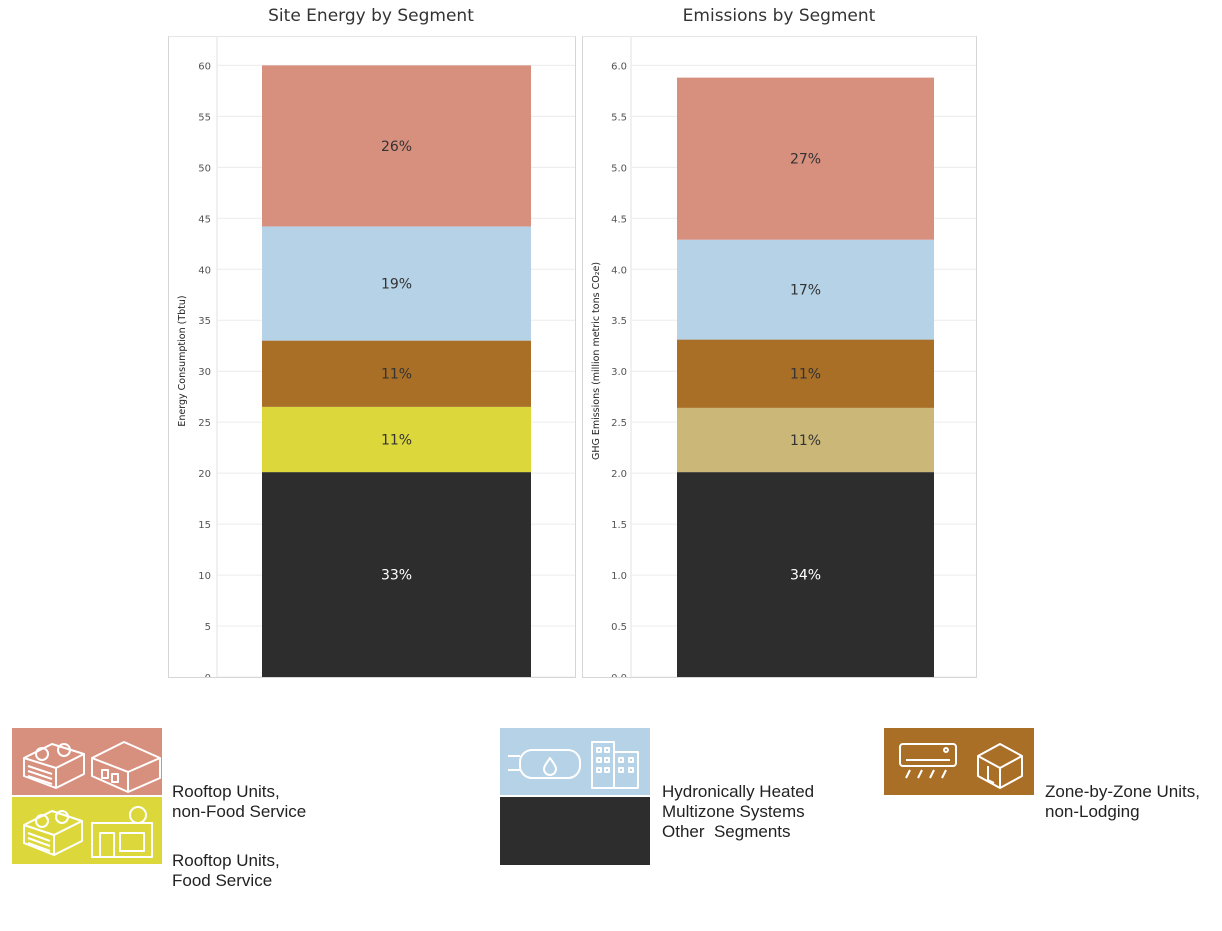  I want to click on legend-swatch-rooftop-non-food, so click(87, 761).